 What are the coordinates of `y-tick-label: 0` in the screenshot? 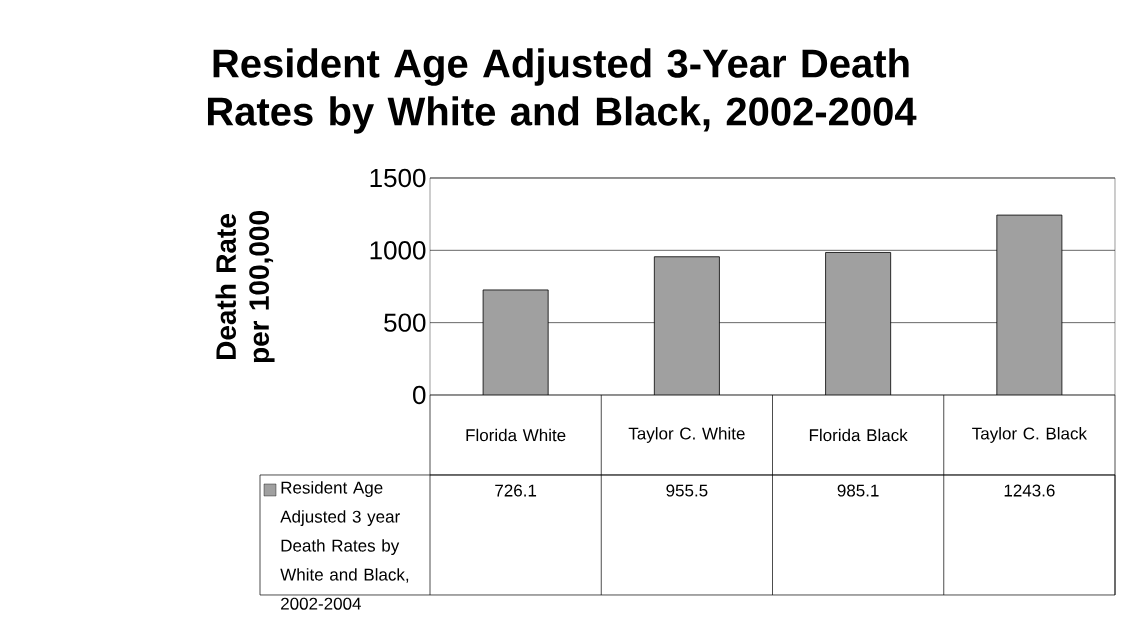 It's located at (419, 395).